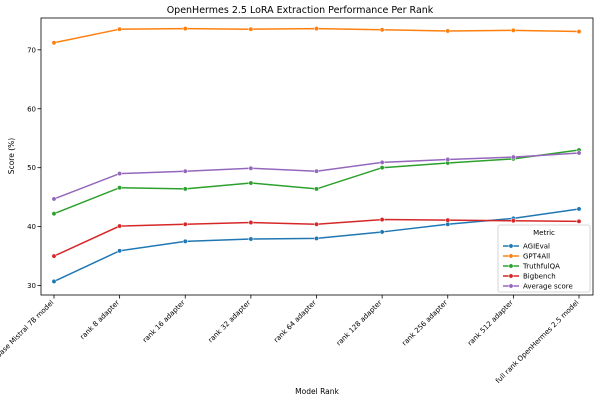  What do you see at coordinates (544, 233) in the screenshot?
I see `legend-title: Metric` at bounding box center [544, 233].